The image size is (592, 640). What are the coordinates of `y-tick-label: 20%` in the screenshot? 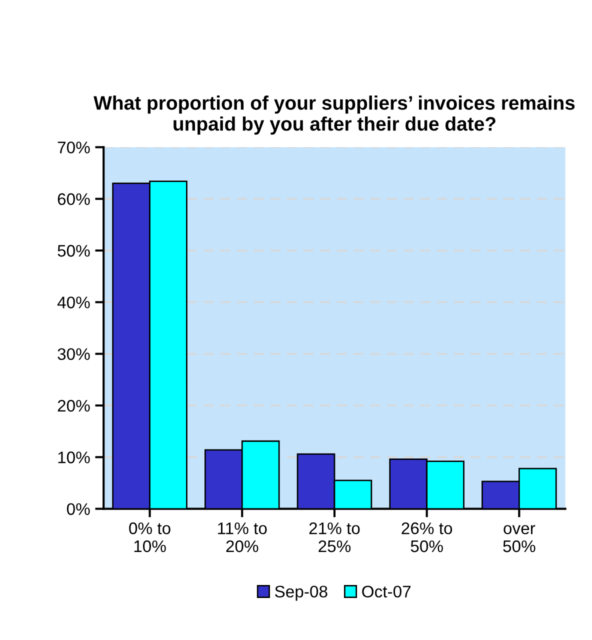 It's located at (74, 406).